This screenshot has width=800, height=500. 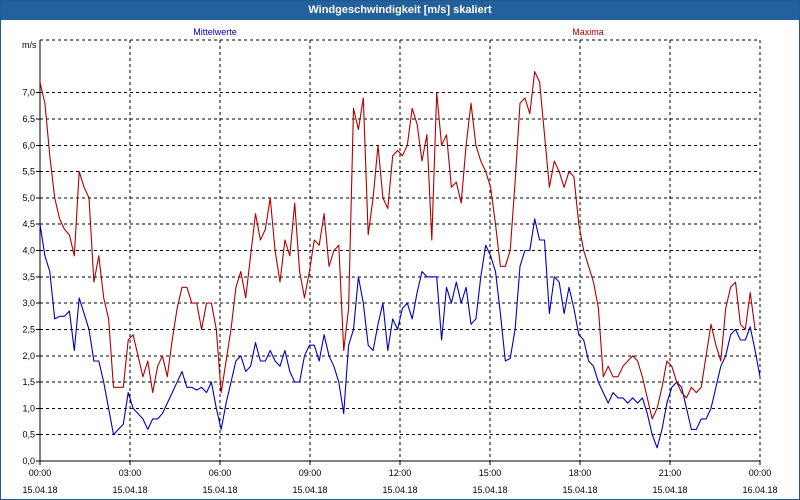 I want to click on x-tick-time: 12:00, so click(x=400, y=473).